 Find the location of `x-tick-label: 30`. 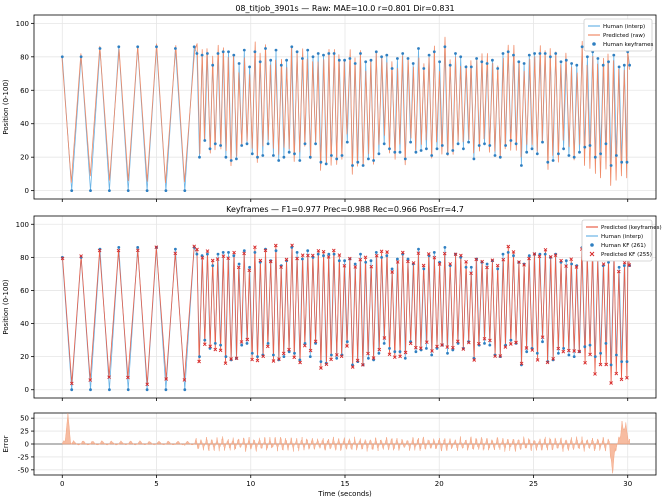

x-tick-label: 30 is located at coordinates (627, 484).